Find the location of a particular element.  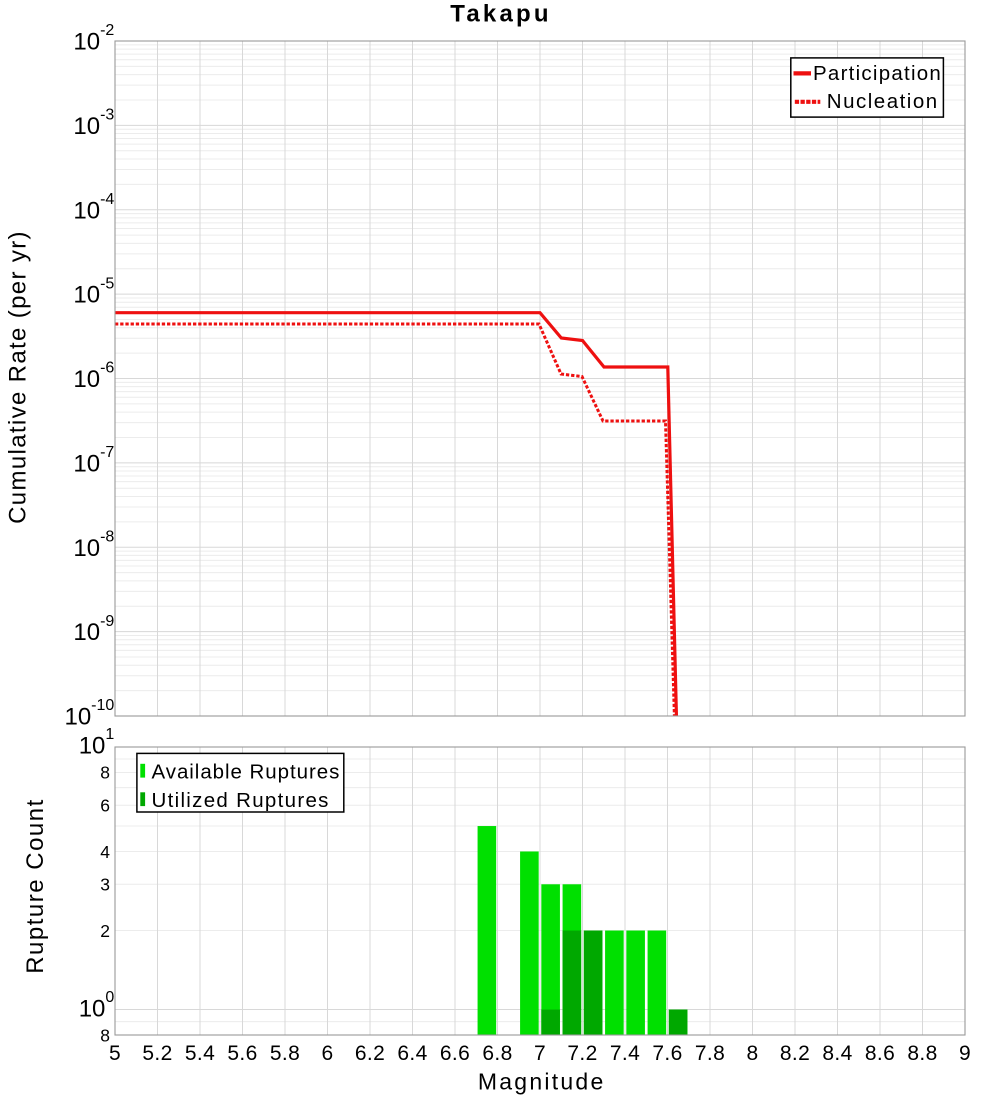

svg-text: 6.8 is located at coordinates (497, 1053).